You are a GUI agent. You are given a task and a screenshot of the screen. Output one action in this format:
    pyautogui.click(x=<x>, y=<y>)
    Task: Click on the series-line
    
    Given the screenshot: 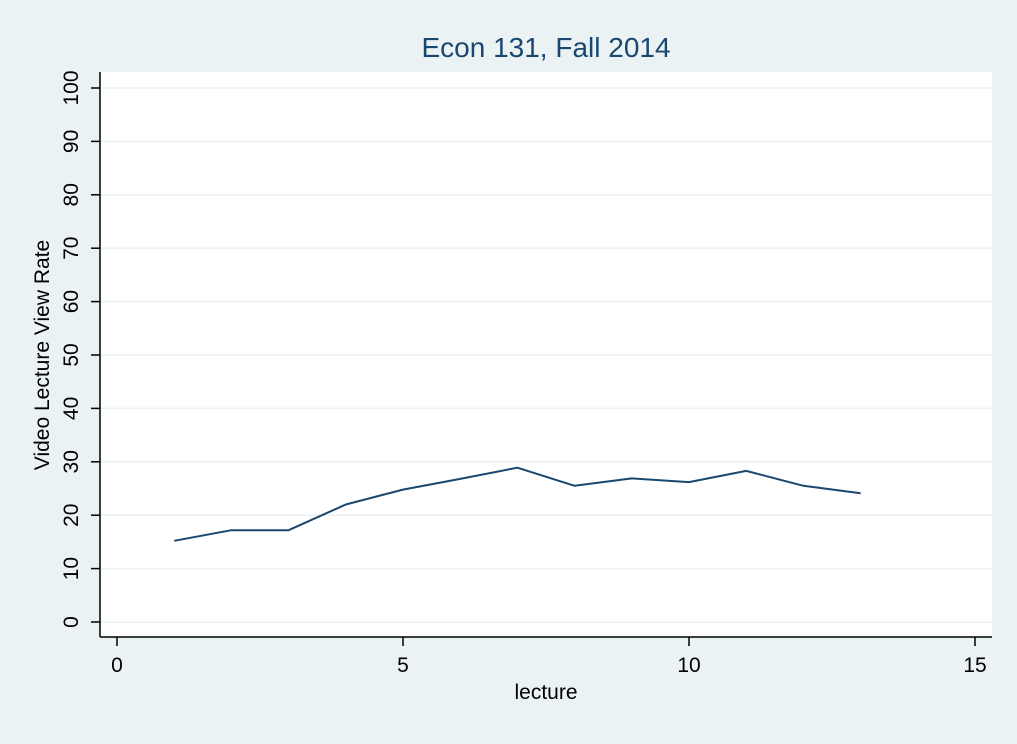 What is the action you would take?
    pyautogui.click(x=517, y=504)
    